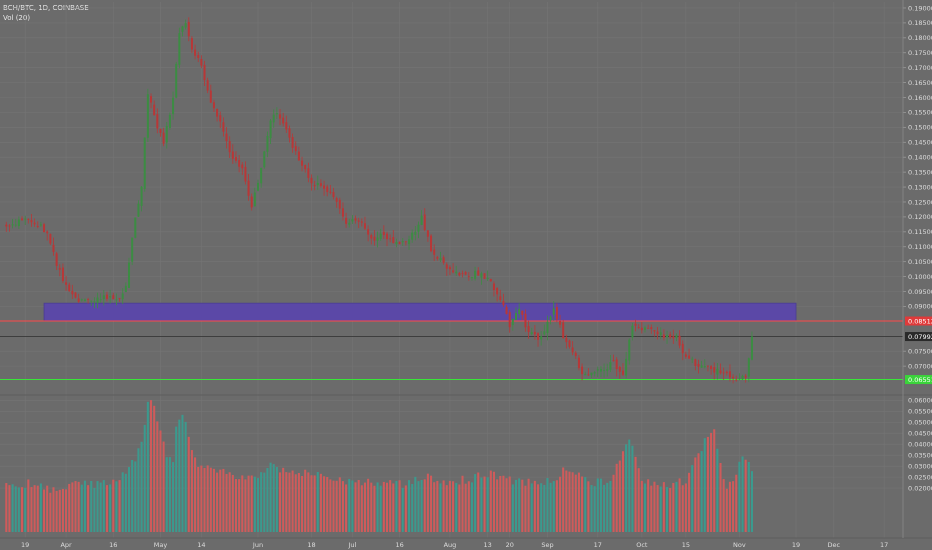 The image size is (932, 550). I want to click on volume-indicator-label: Vol (20), so click(17, 18).